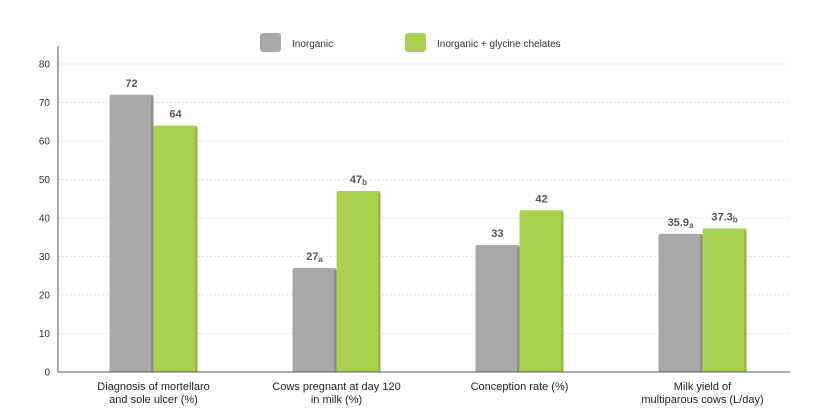 The image size is (828, 417). I want to click on data-label: 35.9a, so click(681, 223).